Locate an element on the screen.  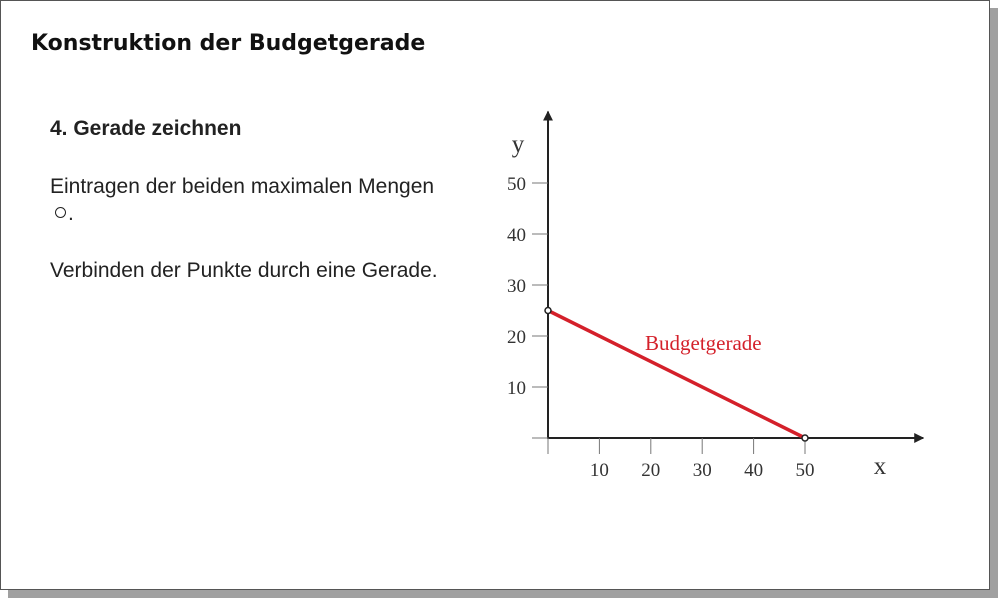
y-tick-label: 40 is located at coordinates (516, 235).